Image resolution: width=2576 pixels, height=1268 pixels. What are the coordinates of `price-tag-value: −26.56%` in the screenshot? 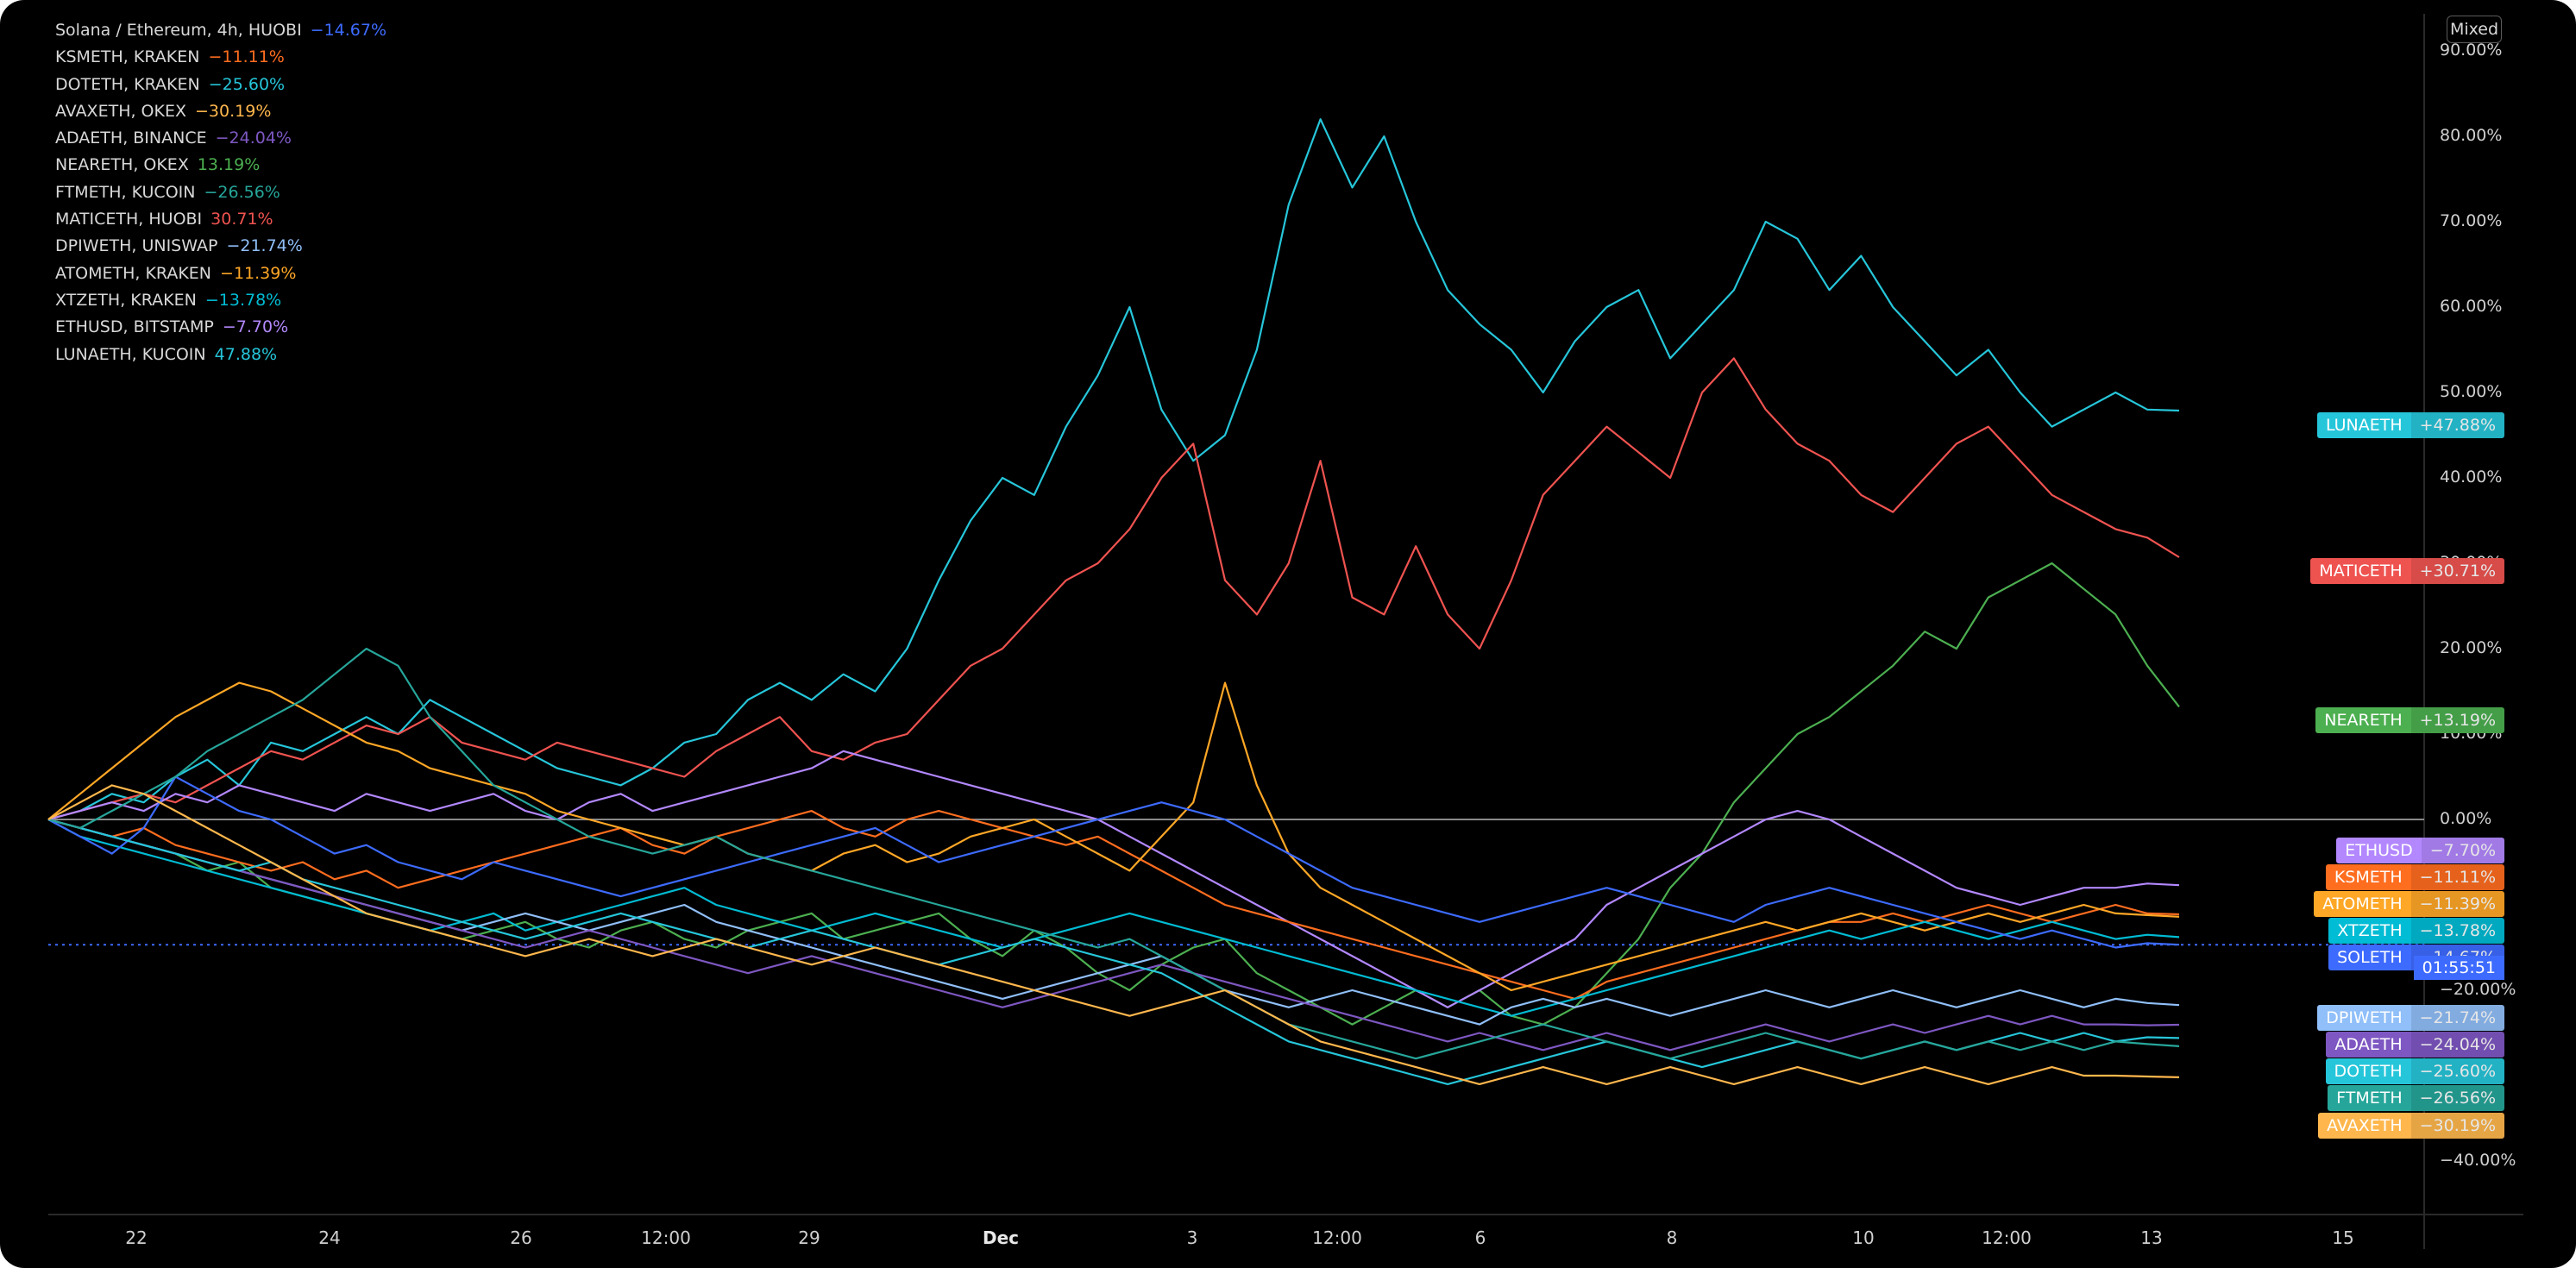 It's located at (2457, 1098).